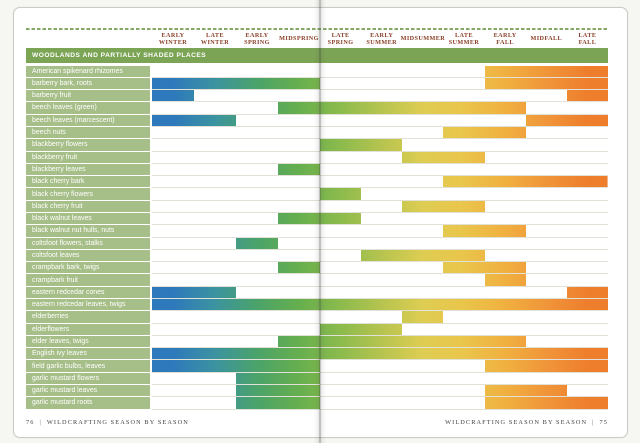 Image resolution: width=640 pixels, height=443 pixels. I want to click on row-label: beech leaves (green), so click(88, 108).